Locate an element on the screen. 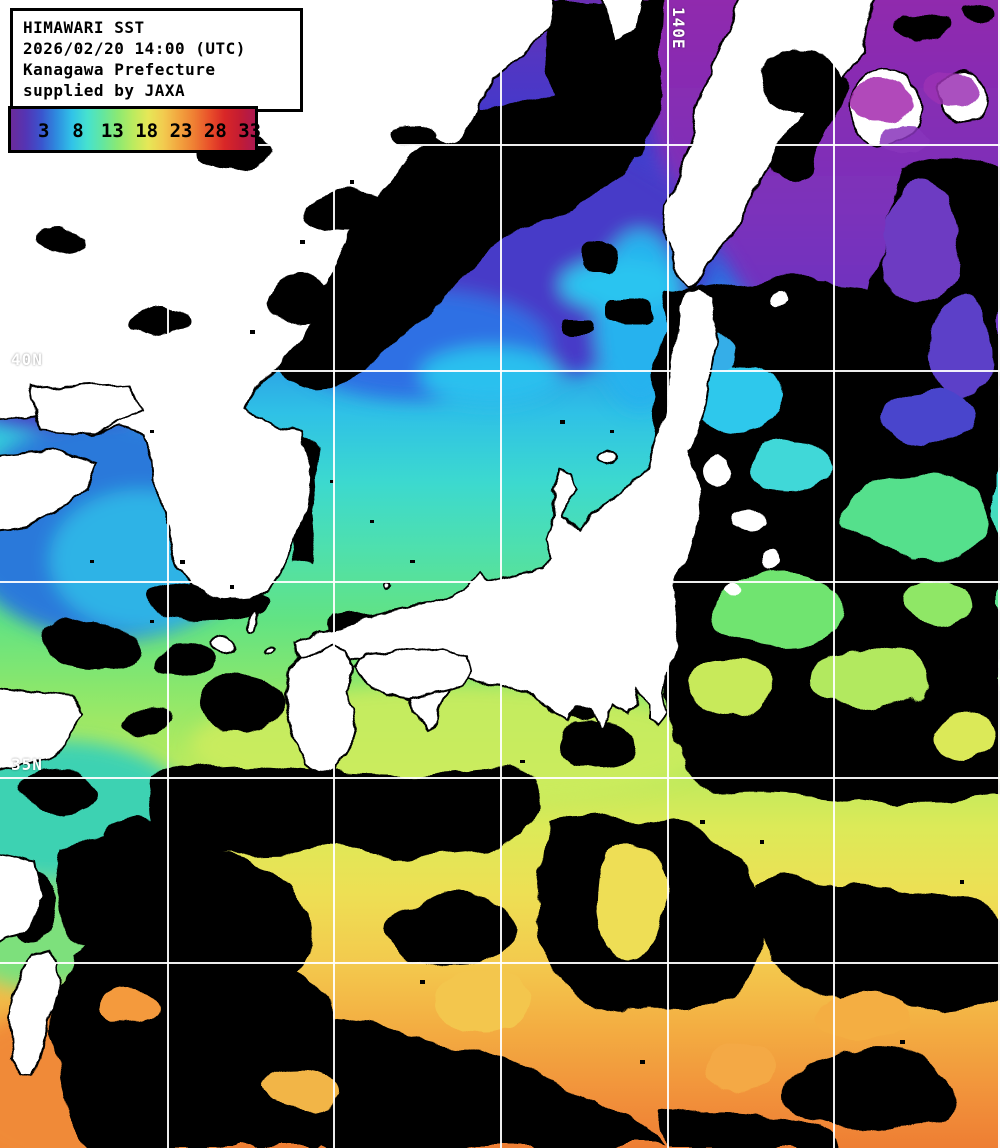  land-shikoku is located at coordinates (414, 672).